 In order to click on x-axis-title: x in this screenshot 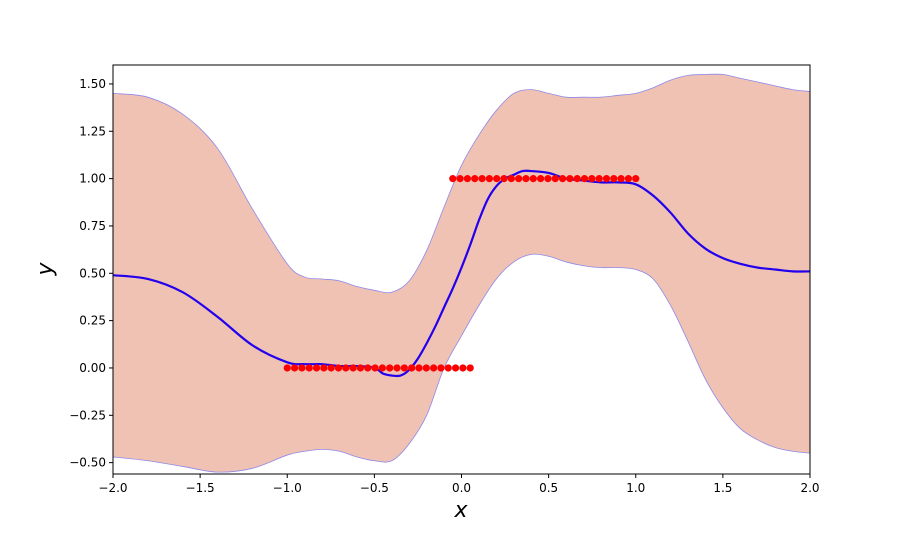, I will do `click(460, 510)`.